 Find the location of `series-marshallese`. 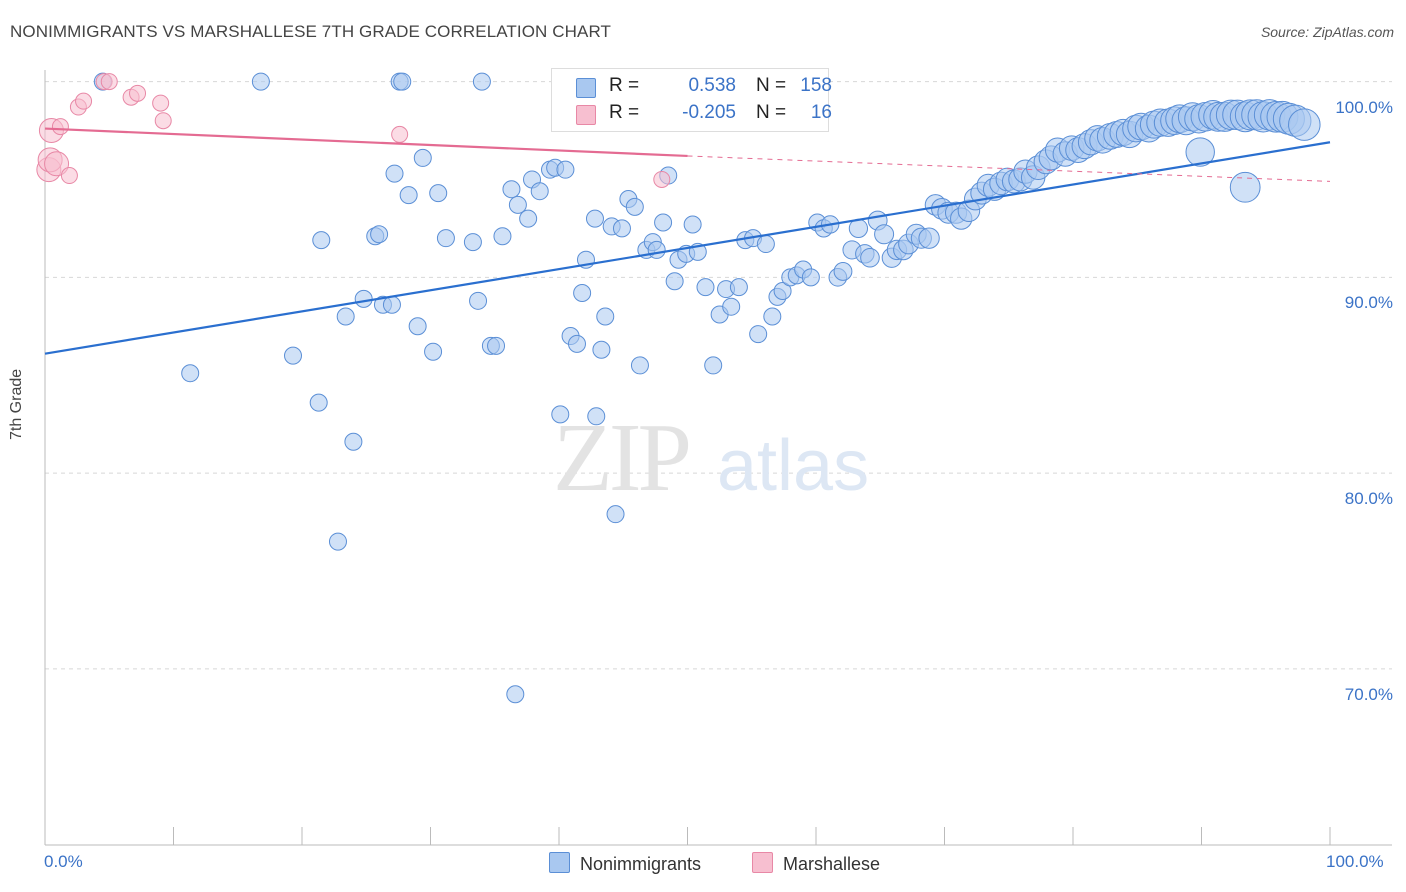

series-marshallese is located at coordinates (353, 130).